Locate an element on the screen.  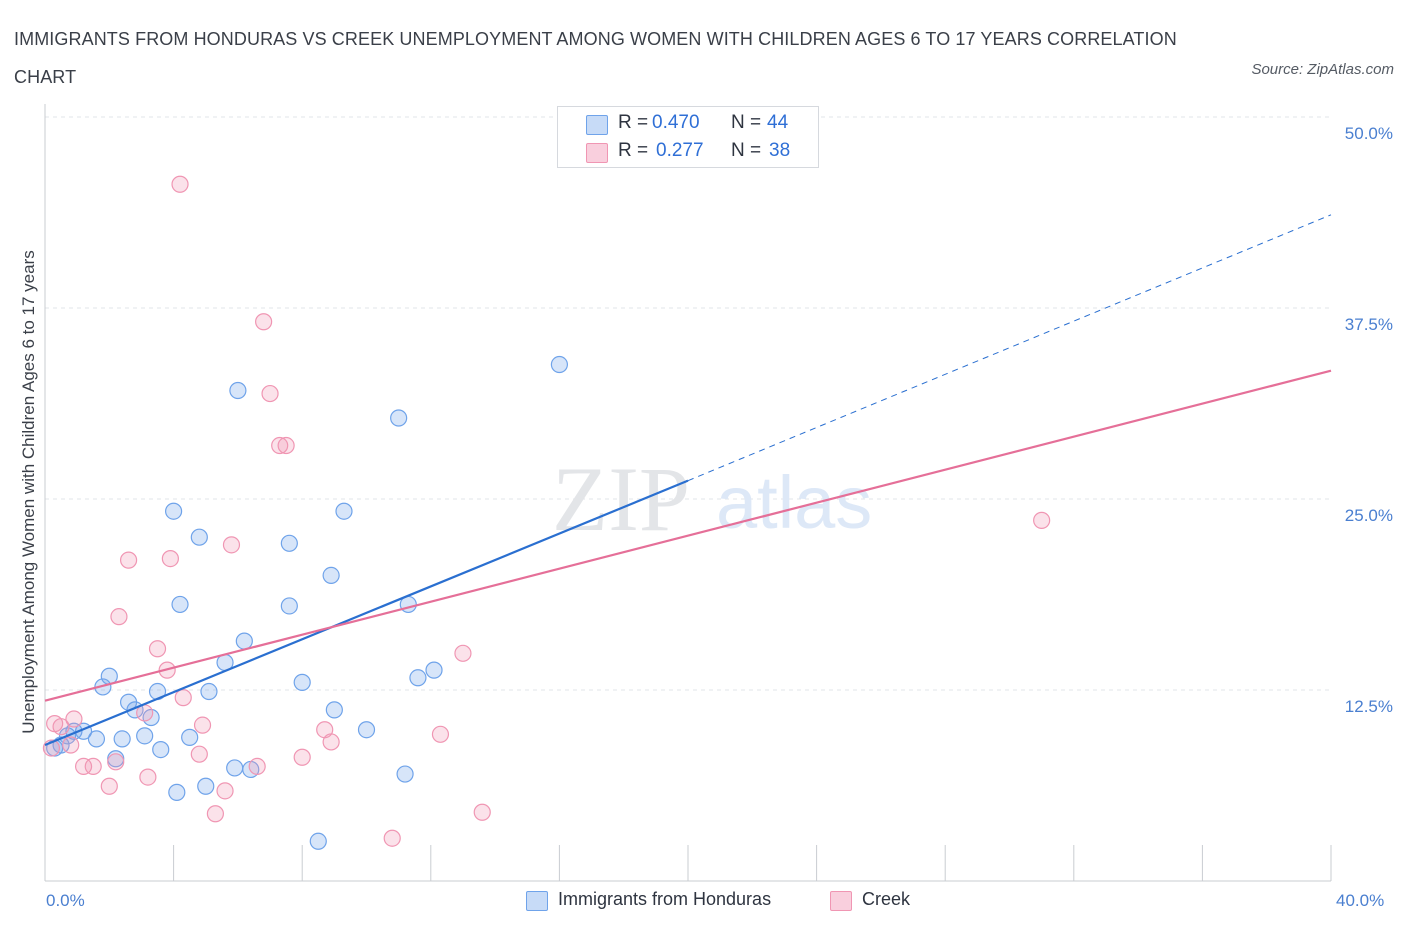
trend-line is located at coordinates (366, 613).